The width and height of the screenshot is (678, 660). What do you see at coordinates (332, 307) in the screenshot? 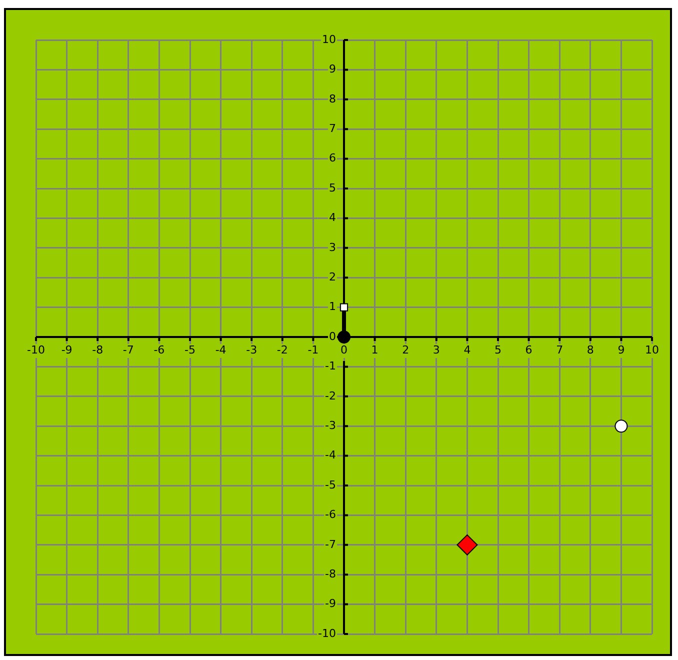
I see `y-tick-label: 1` at bounding box center [332, 307].